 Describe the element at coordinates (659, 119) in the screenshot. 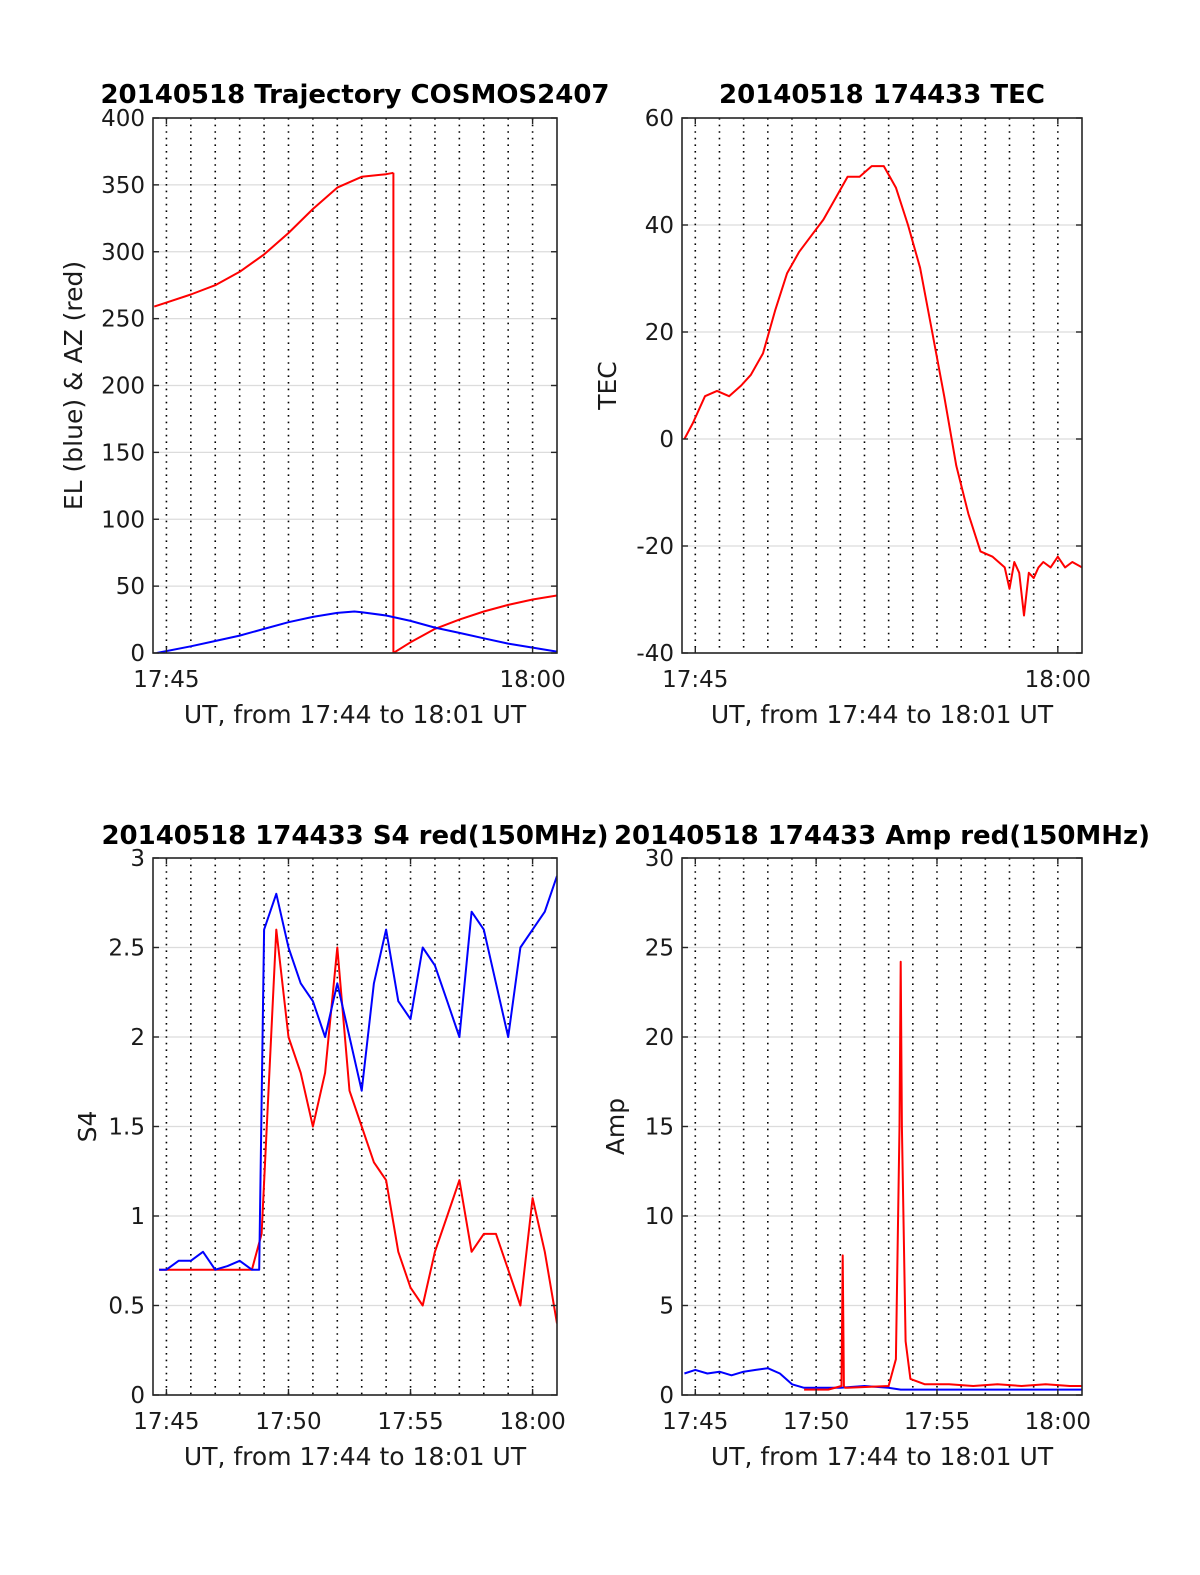

I see `y-tick-label: 60` at that location.